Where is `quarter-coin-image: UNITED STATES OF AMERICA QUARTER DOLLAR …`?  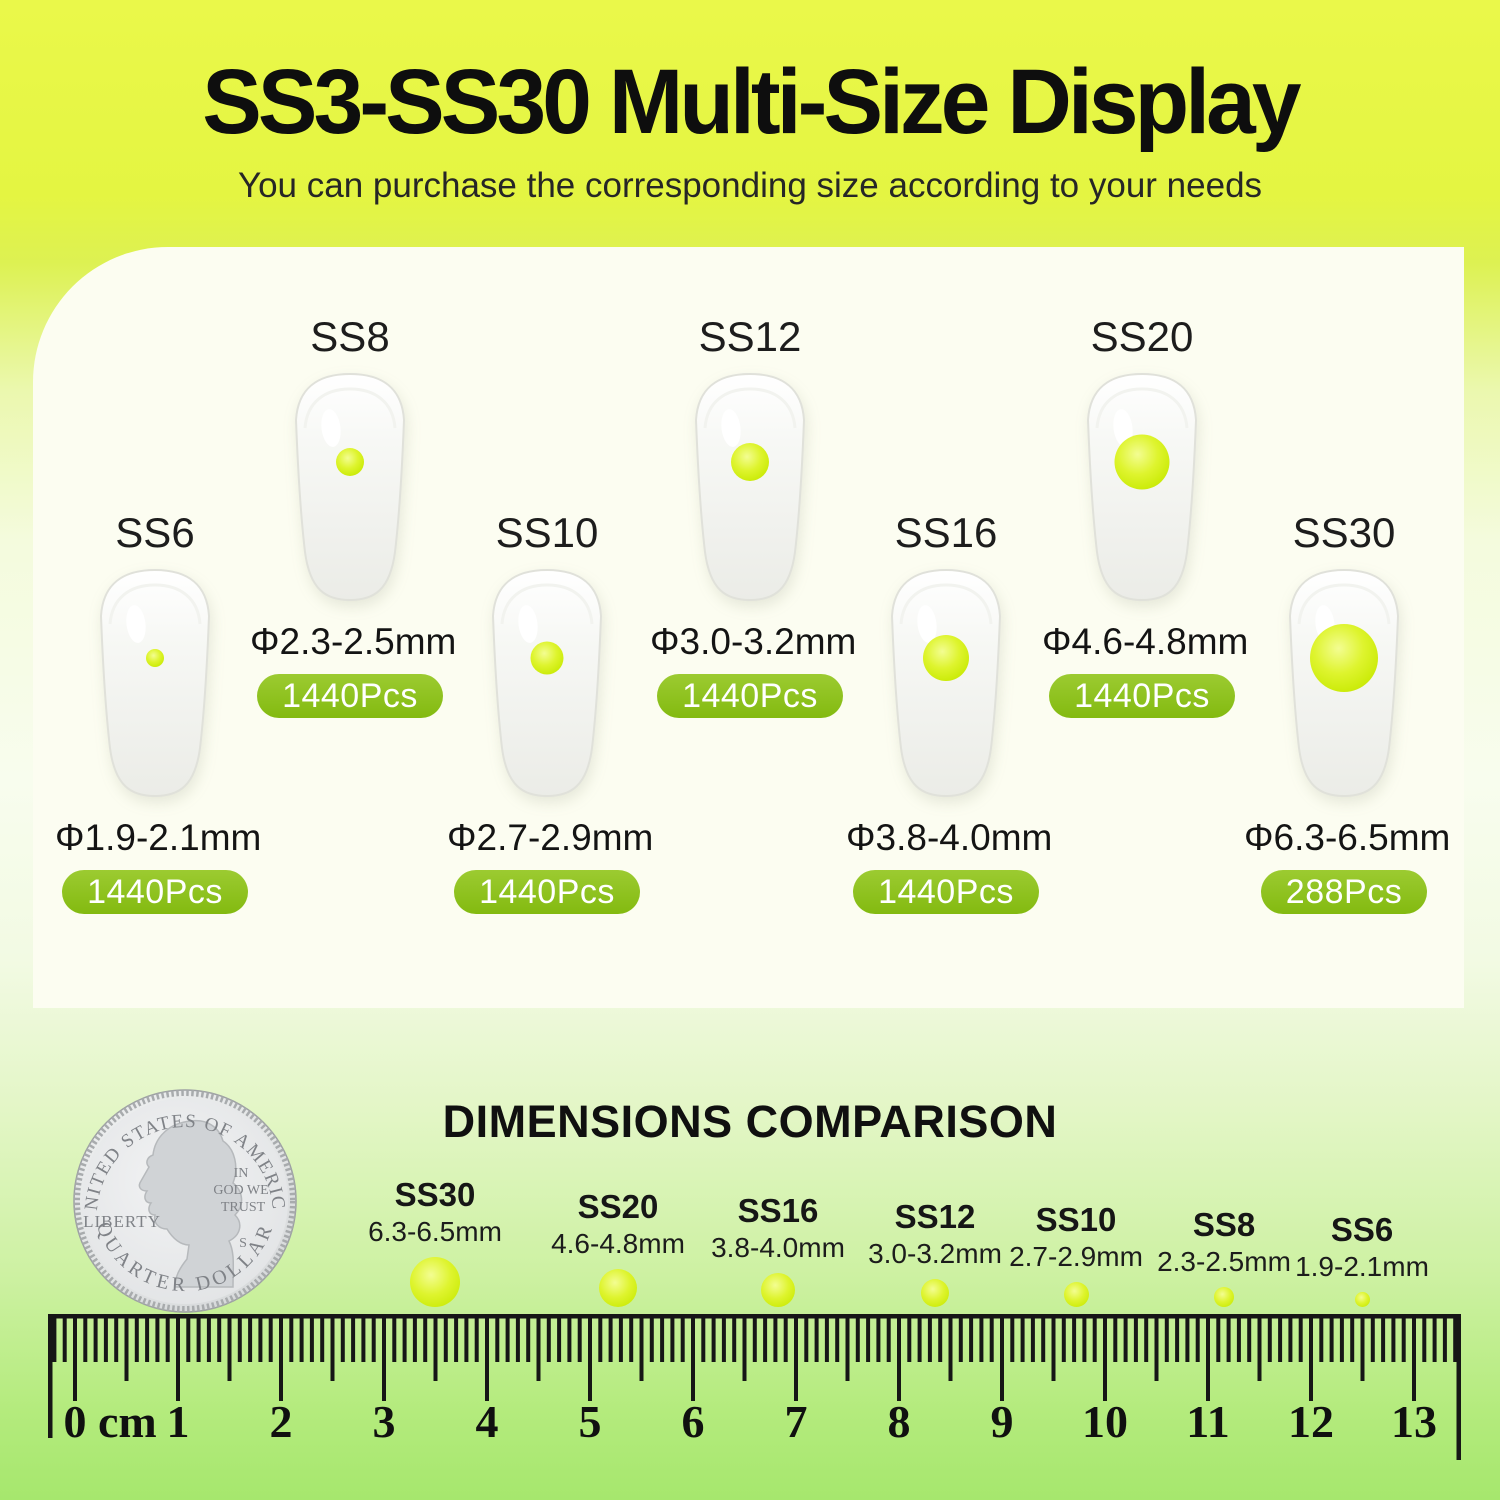
quarter-coin-image: UNITED STATES OF AMERICA QUARTER DOLLAR … is located at coordinates (185, 1201).